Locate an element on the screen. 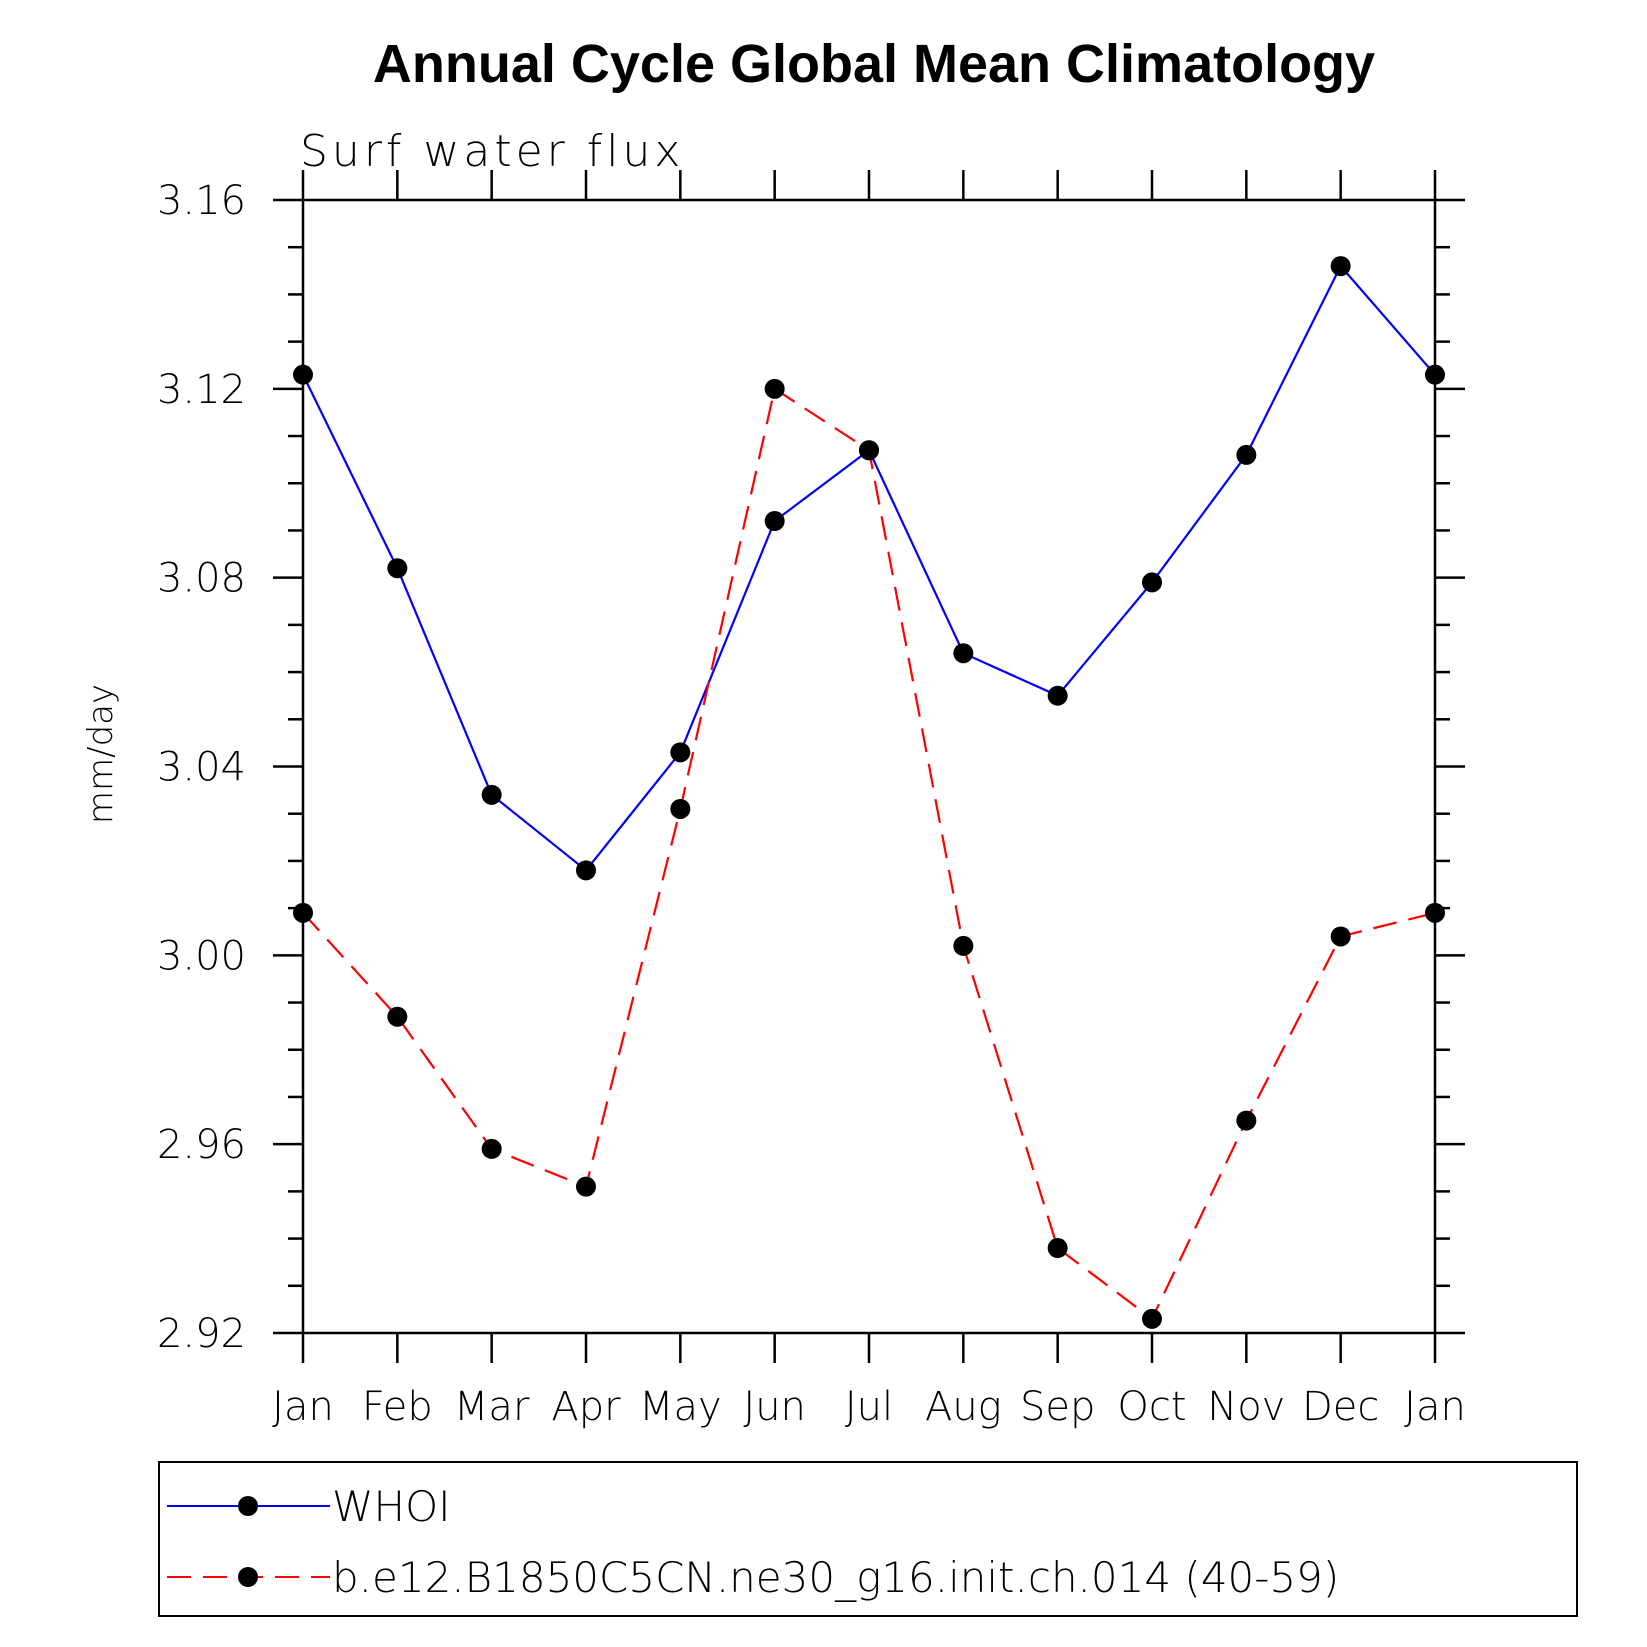  y-tick-label: 2.92 is located at coordinates (201, 1334).